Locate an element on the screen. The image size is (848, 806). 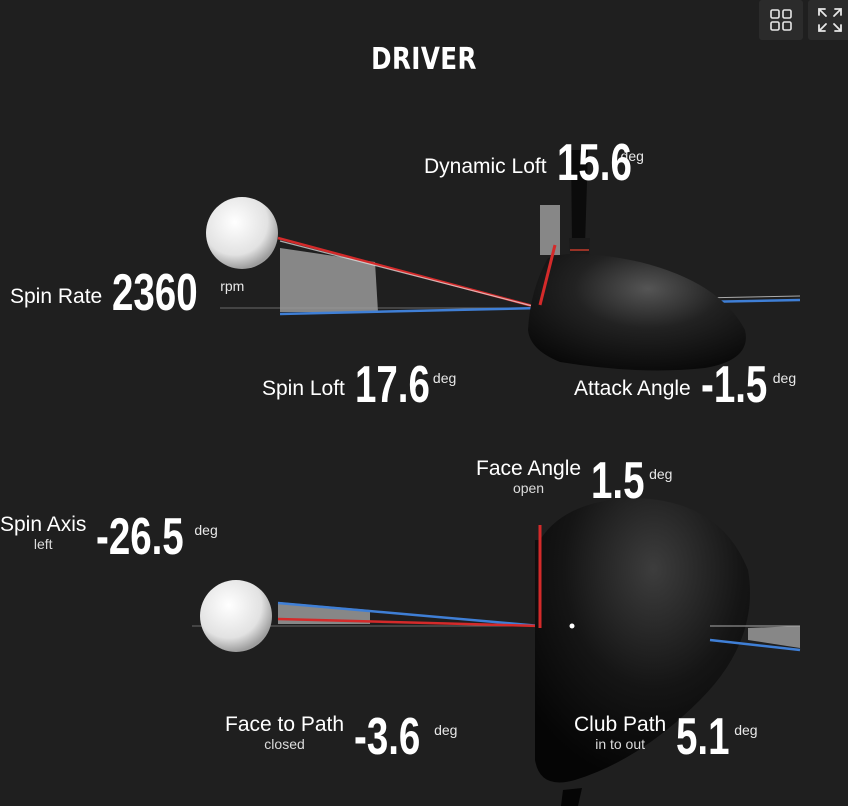
attack-path-line is located at coordinates (410, 311).